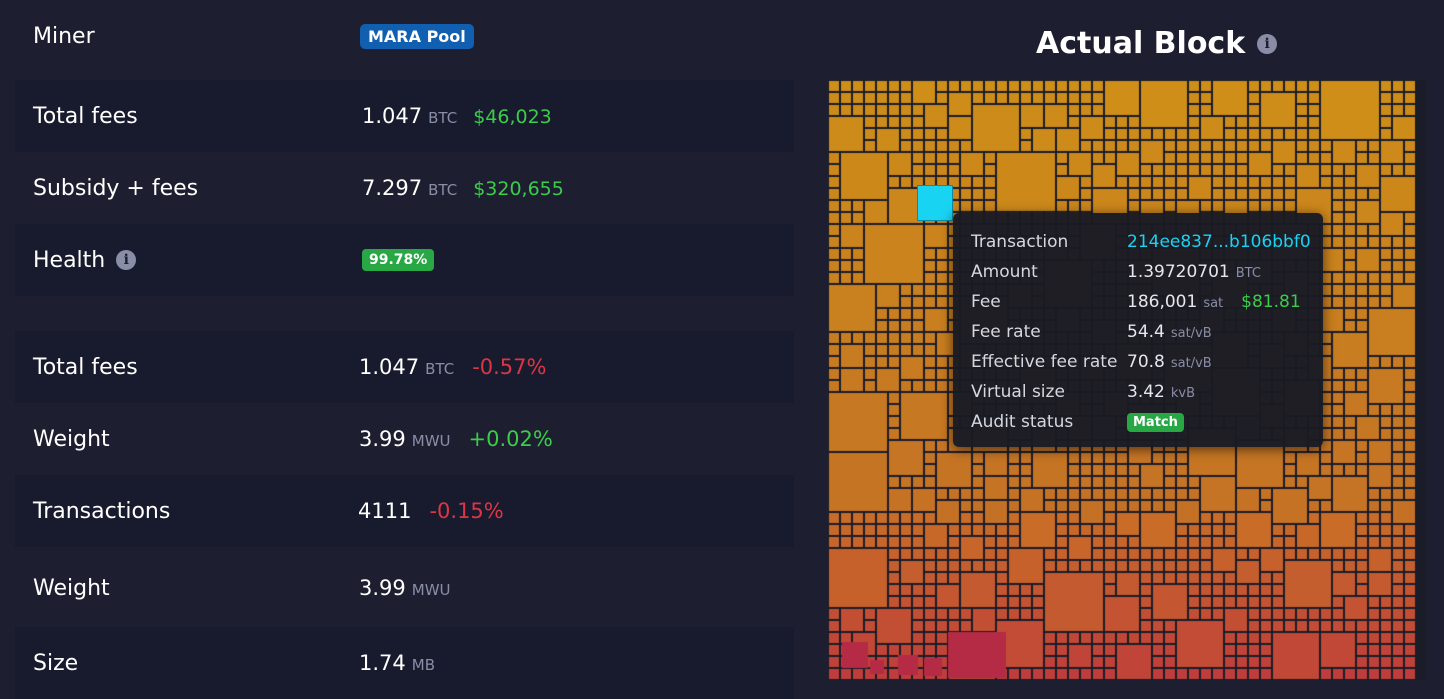 This screenshot has width=1444, height=699. Describe the element at coordinates (443, 190) in the screenshot. I see `subsidy-fees-unit: BTC` at that location.